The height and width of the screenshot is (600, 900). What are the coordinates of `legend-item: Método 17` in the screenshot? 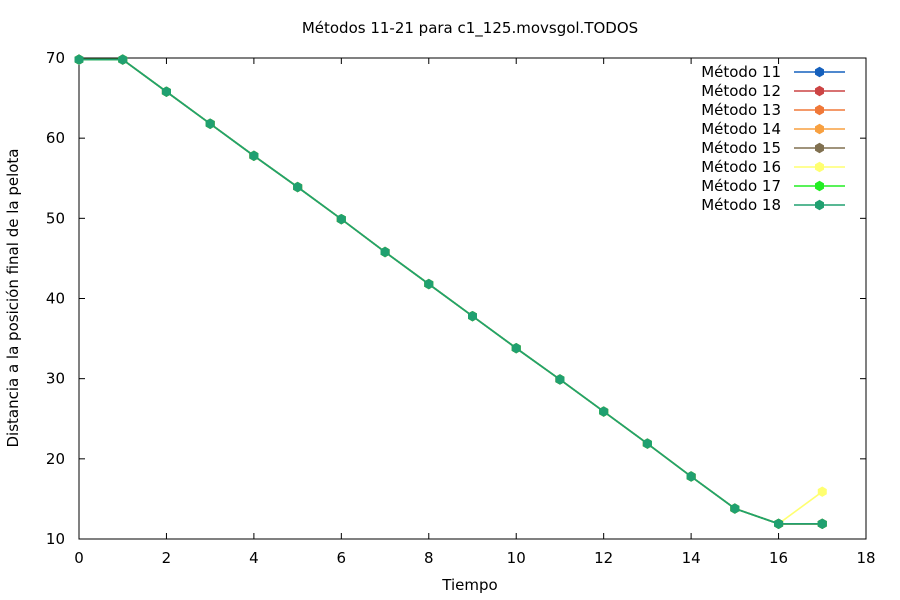 It's located at (773, 186).